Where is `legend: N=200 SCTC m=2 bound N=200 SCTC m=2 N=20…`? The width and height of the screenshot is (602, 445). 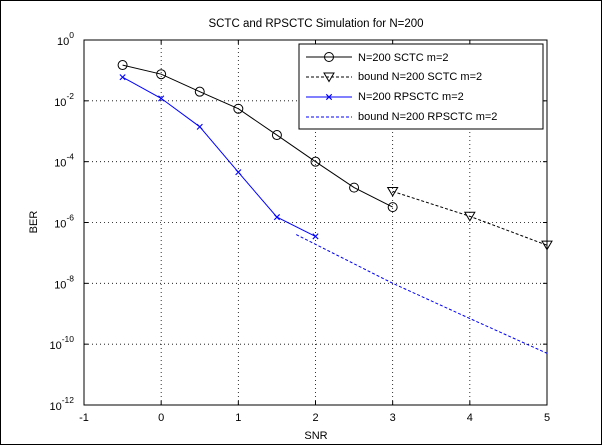
legend: N=200 SCTC m=2 bound N=200 SCTC m=2 N=20… is located at coordinates (421, 86).